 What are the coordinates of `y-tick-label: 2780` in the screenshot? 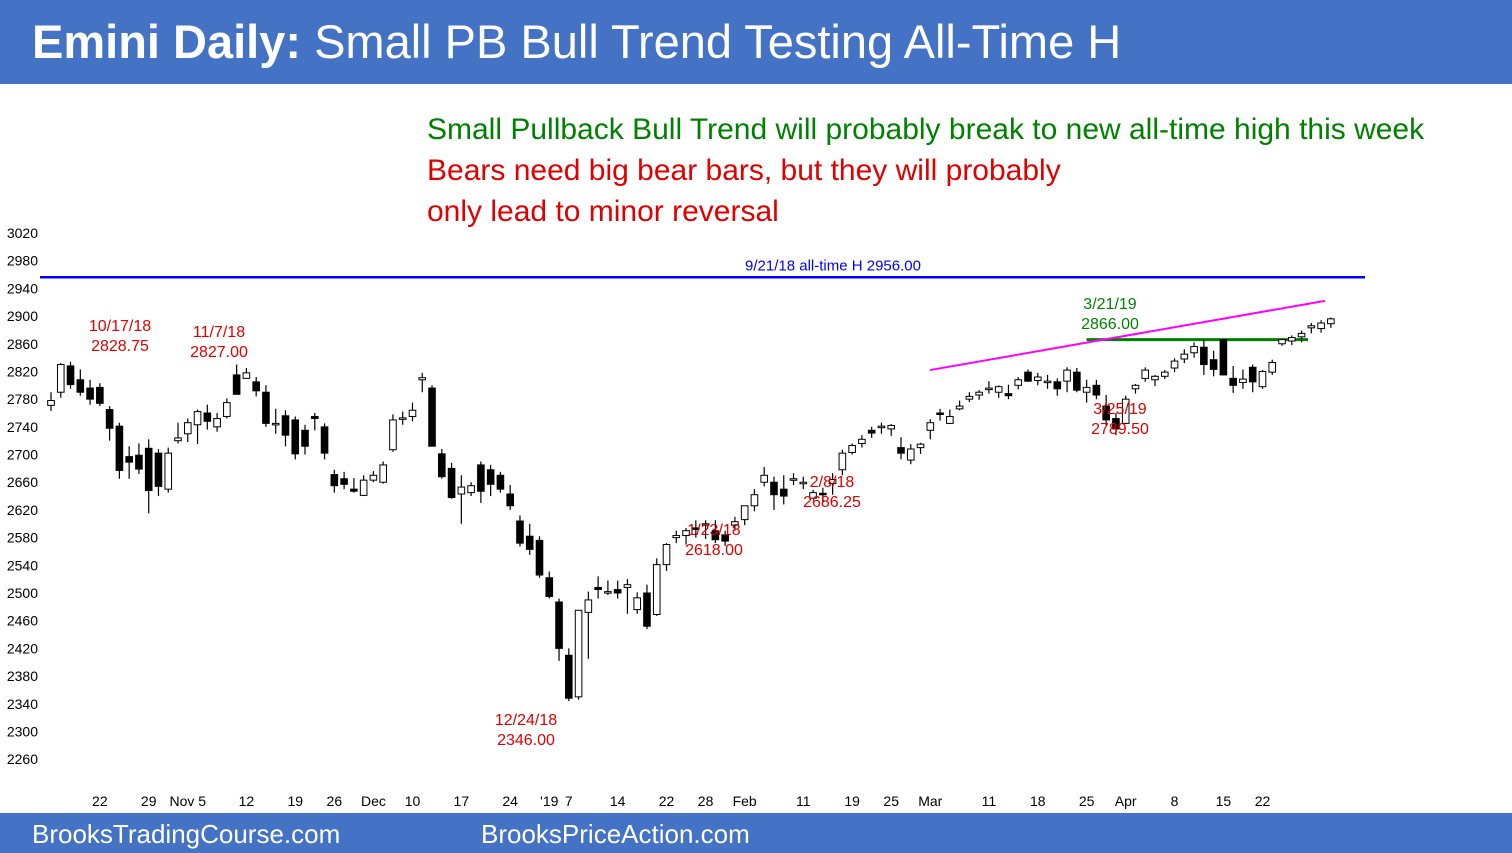 It's located at (22, 399).